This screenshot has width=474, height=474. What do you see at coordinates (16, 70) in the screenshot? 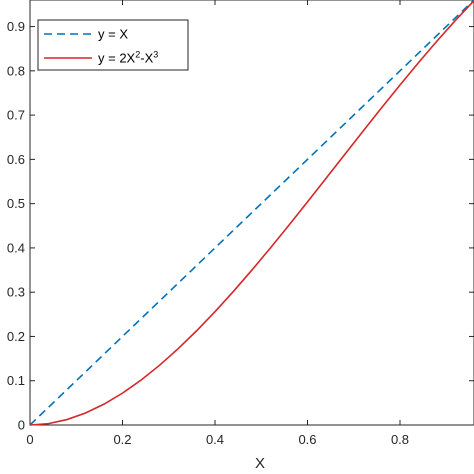
I see `y-tick-label: 0.8` at bounding box center [16, 70].